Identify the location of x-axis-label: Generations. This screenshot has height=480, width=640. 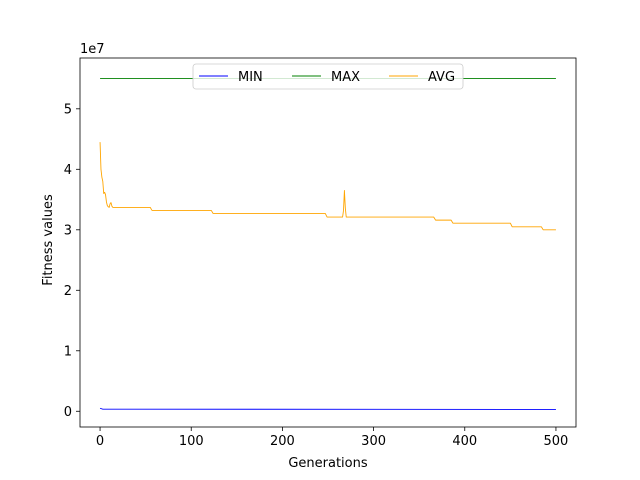
(328, 463).